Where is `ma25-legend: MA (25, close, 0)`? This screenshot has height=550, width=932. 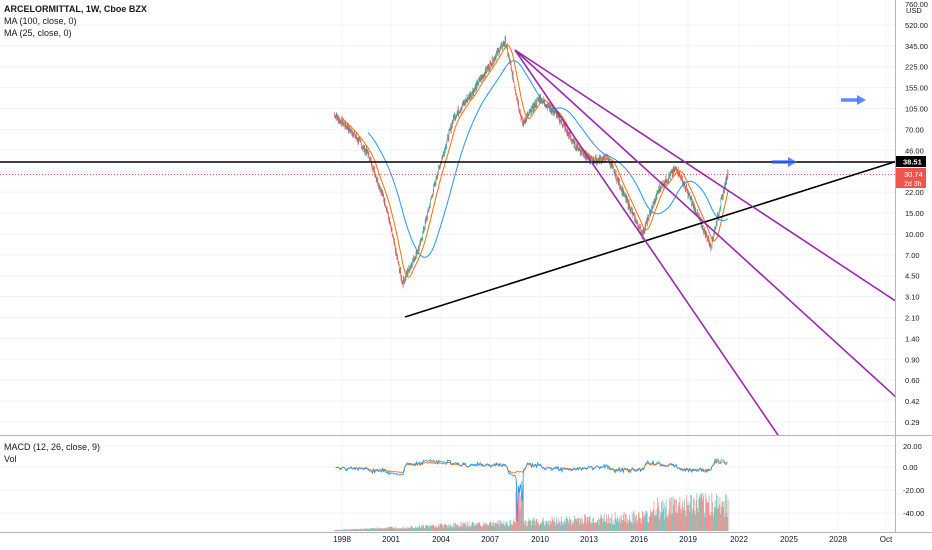 ma25-legend: MA (25, close, 0) is located at coordinates (38, 33).